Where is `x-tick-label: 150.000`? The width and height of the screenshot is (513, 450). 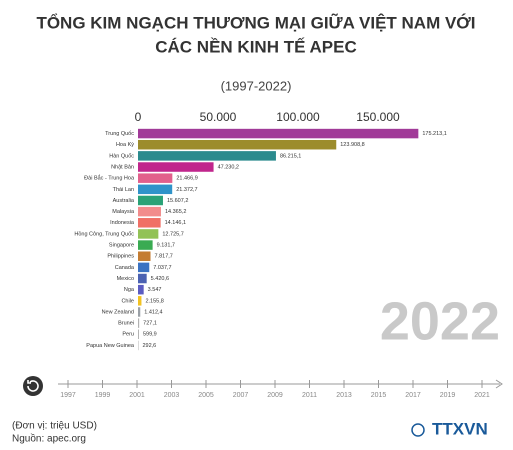
x-tick-label: 150.000 is located at coordinates (378, 117).